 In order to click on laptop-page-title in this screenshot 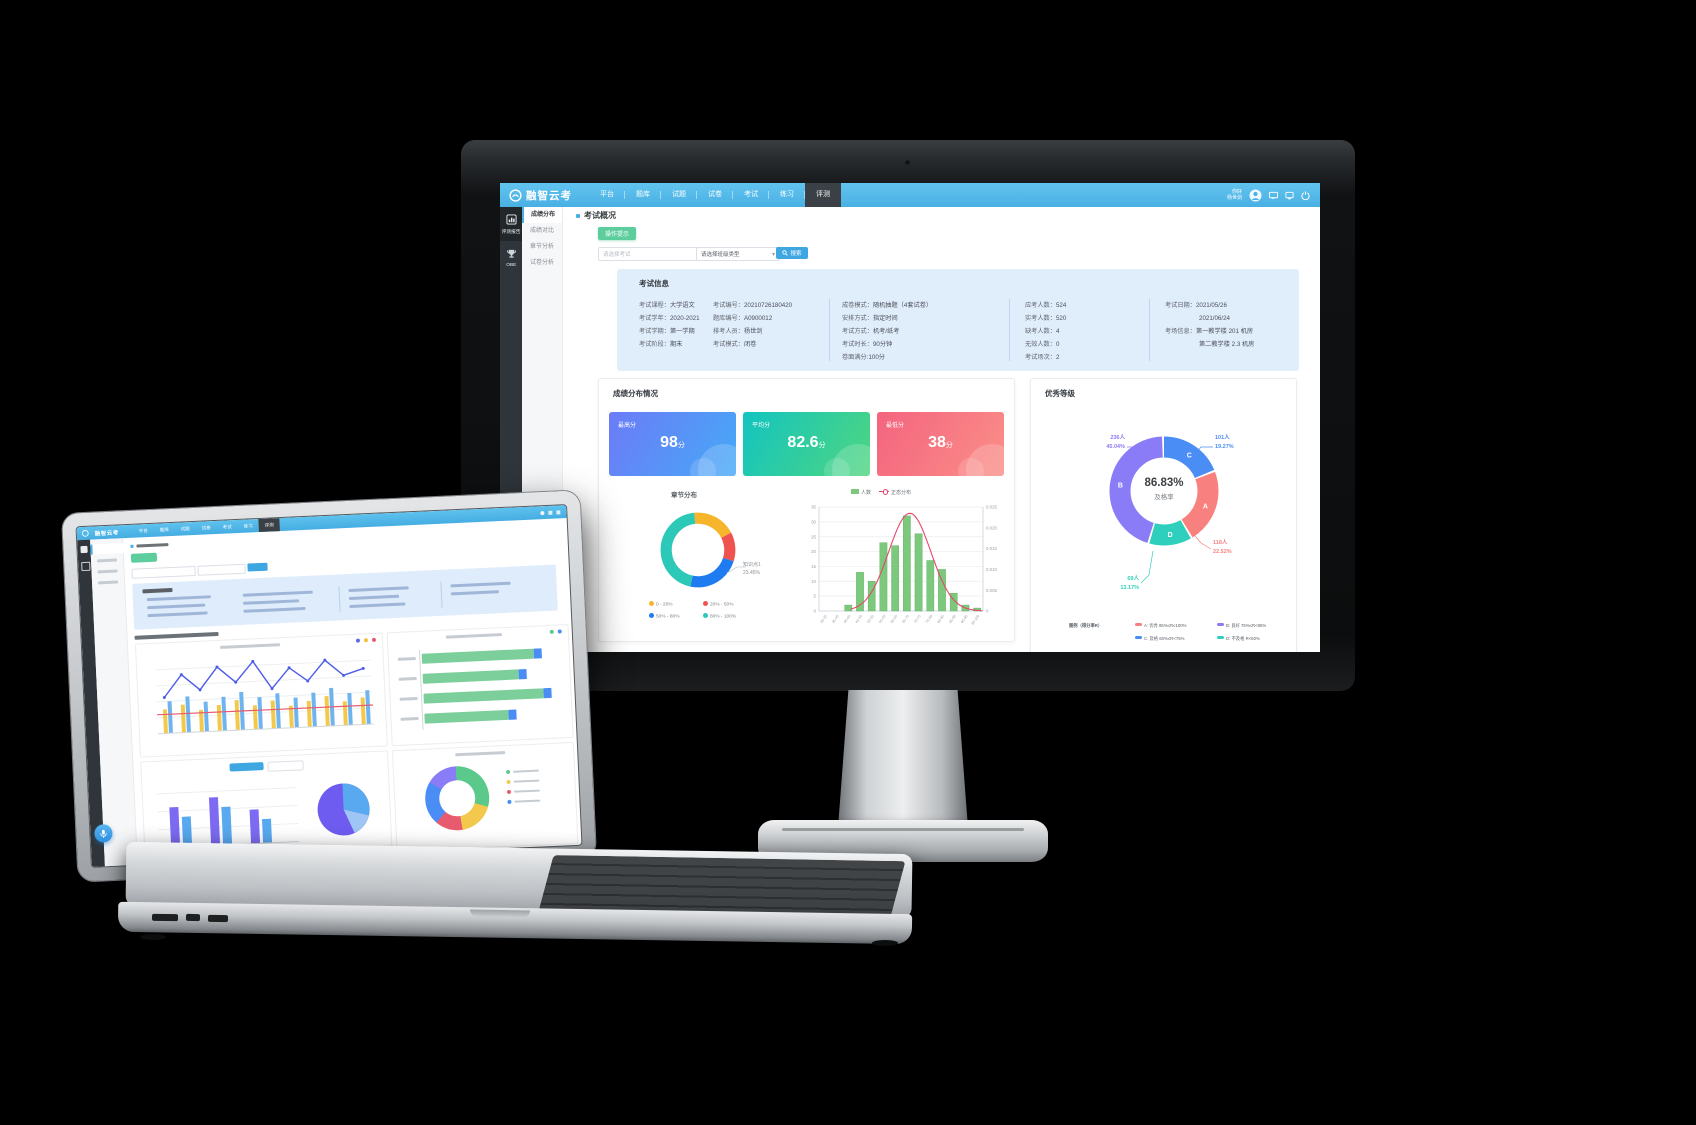, I will do `click(152, 545)`.